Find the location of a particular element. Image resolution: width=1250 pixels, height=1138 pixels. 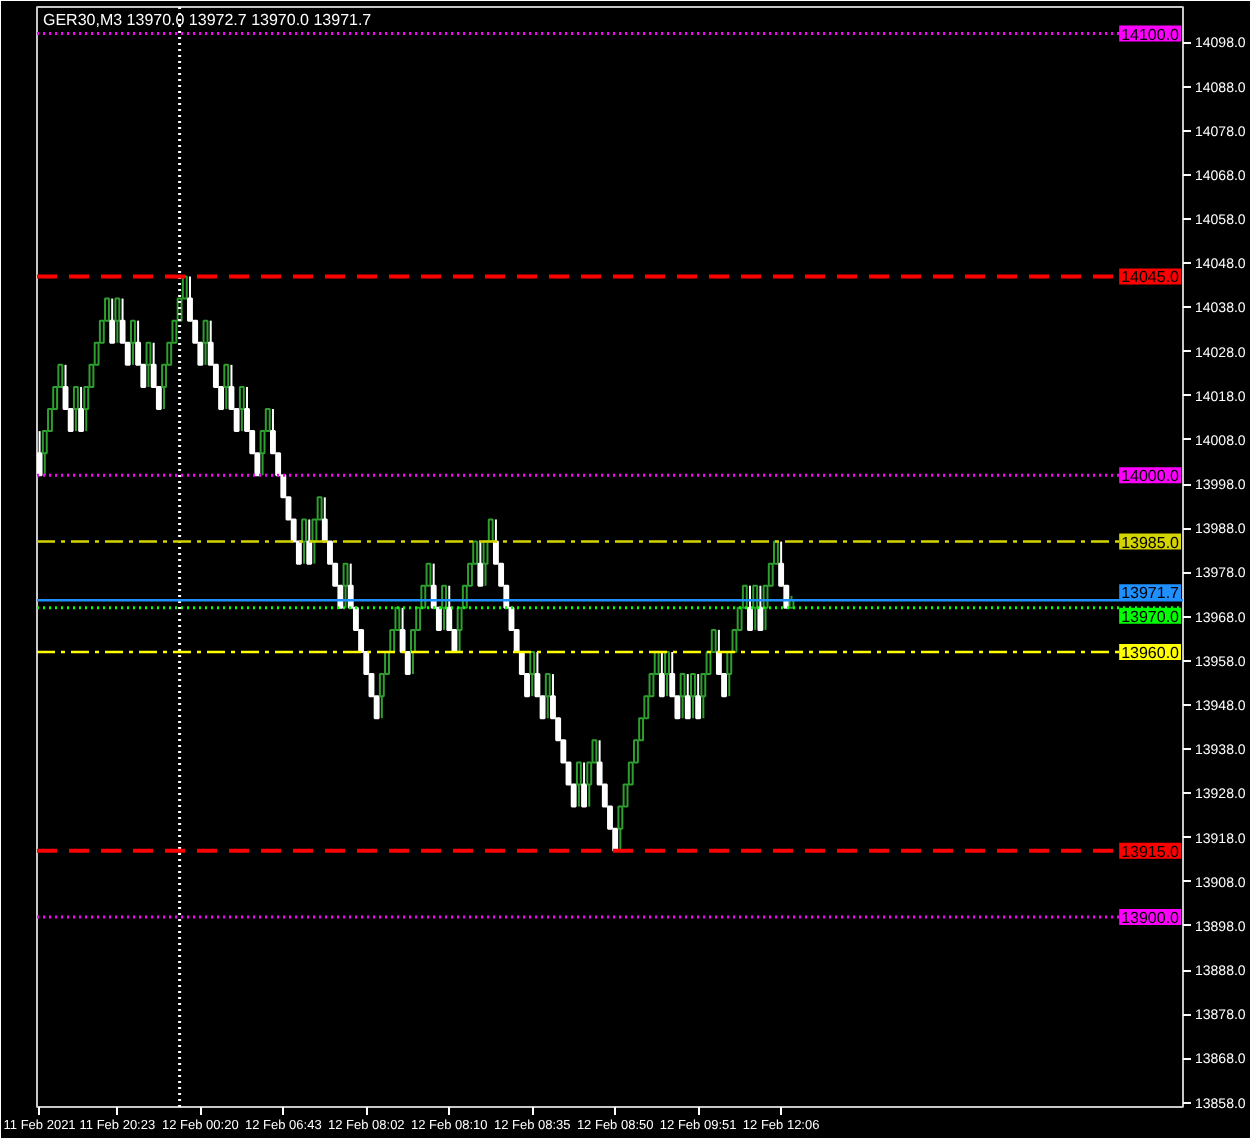

ref-line-label: 13971.7 is located at coordinates (1151, 593).